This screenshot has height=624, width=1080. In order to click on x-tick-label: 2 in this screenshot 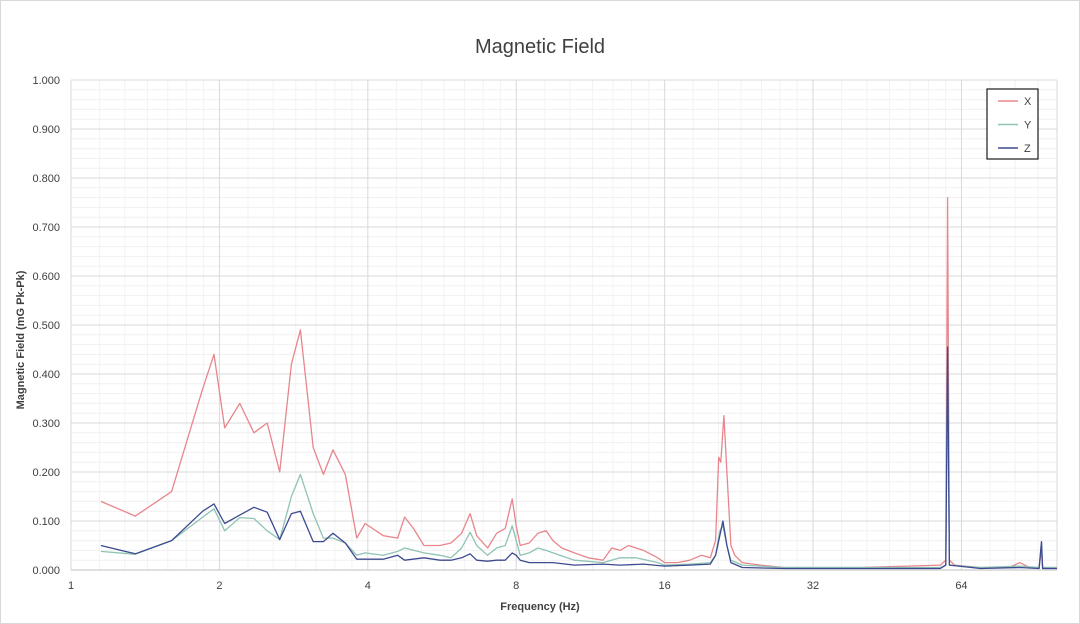, I will do `click(219, 586)`.